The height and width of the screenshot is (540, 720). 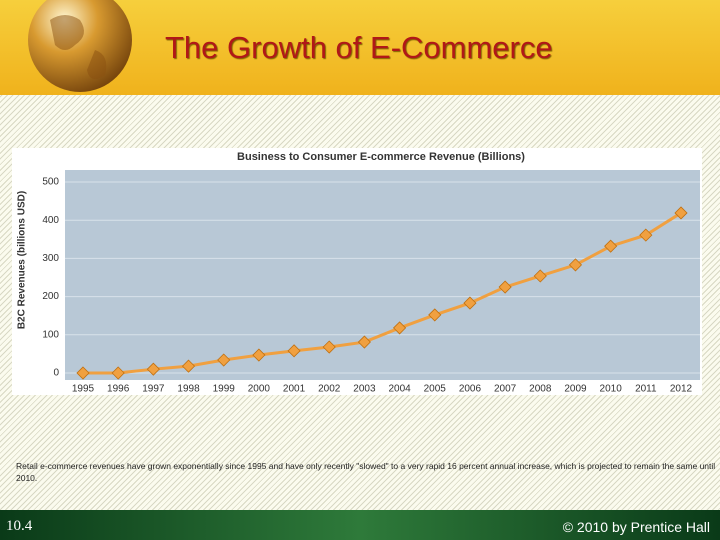 What do you see at coordinates (470, 389) in the screenshot?
I see `x-tick-label: 2006` at bounding box center [470, 389].